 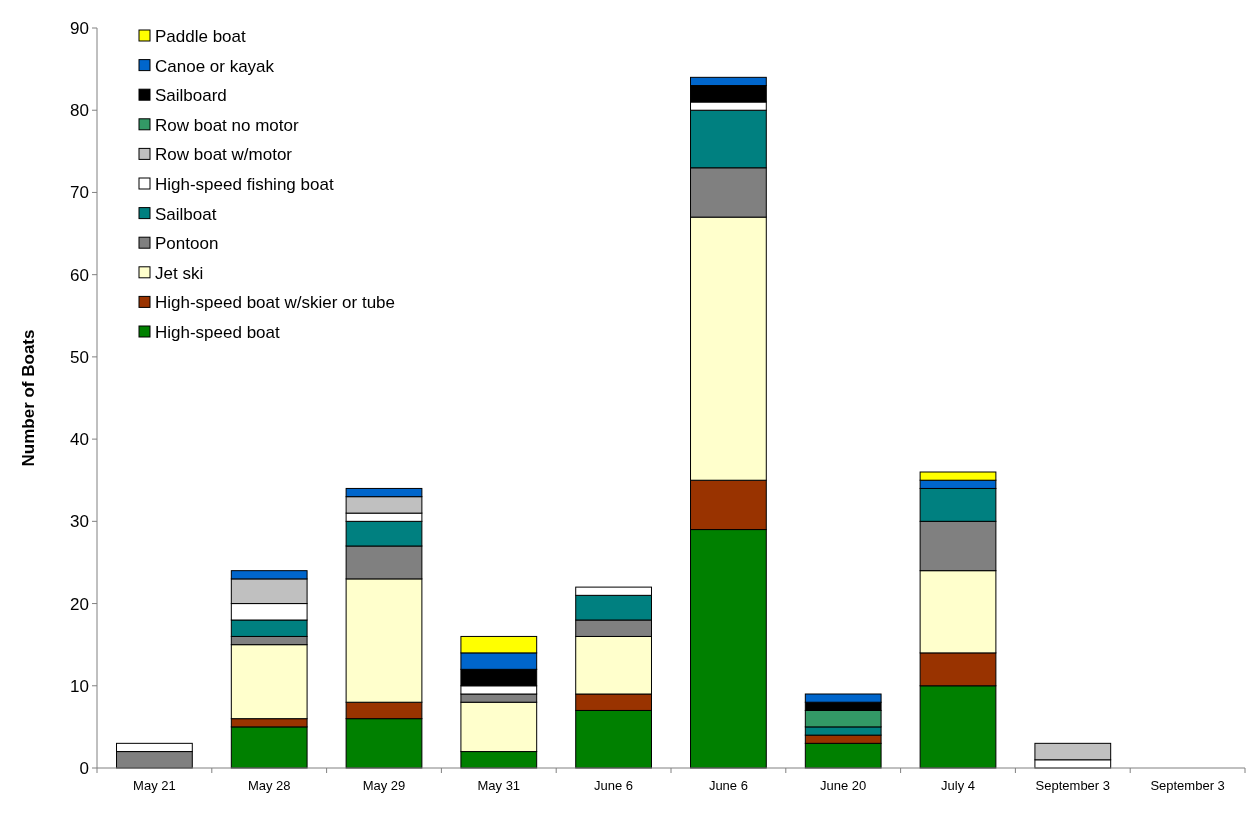 What do you see at coordinates (79, 28) in the screenshot?
I see `y-tick-label: 90` at bounding box center [79, 28].